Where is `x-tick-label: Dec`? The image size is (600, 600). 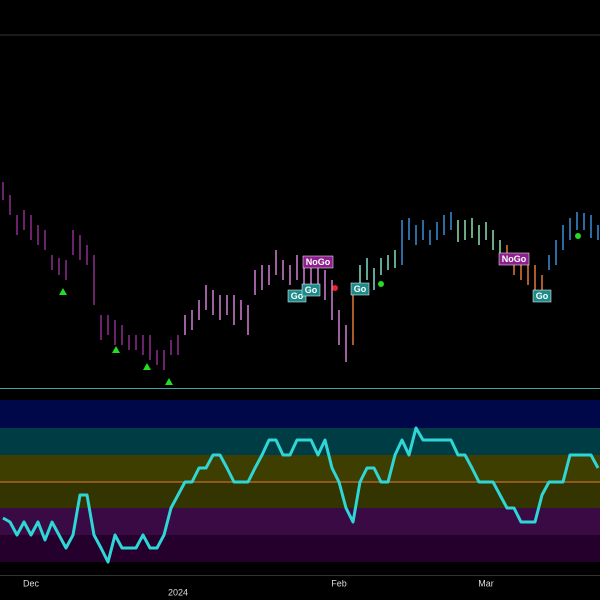
x-tick-label: Dec is located at coordinates (31, 583).